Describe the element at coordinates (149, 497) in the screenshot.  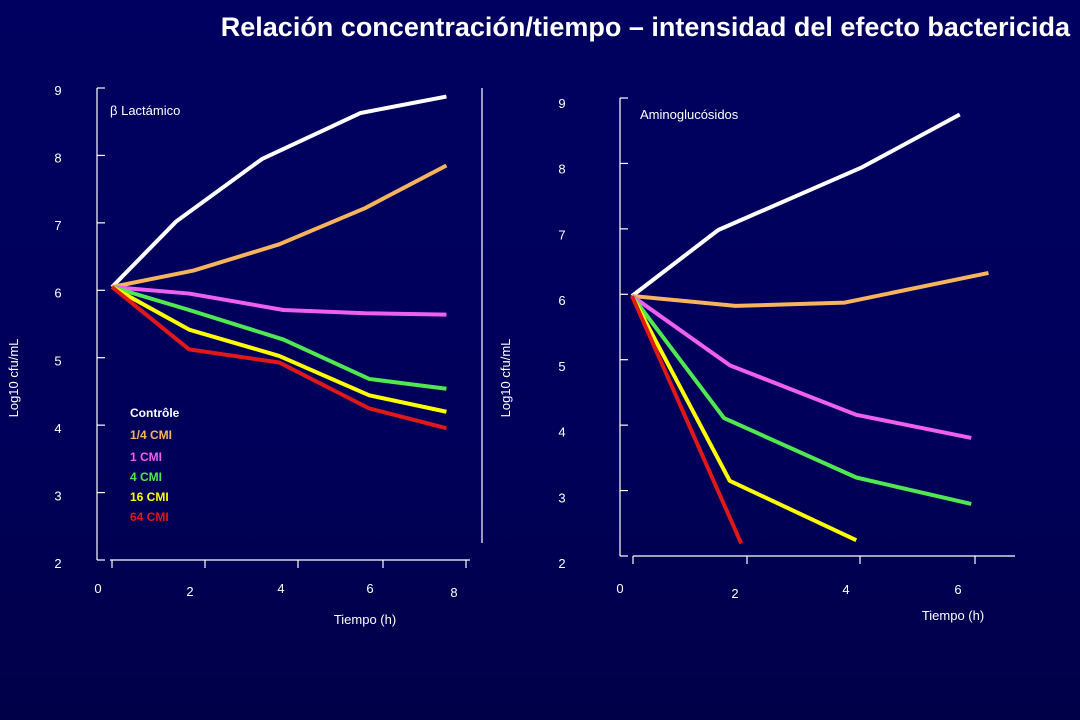
I see `legend-entry: 16 CMI` at that location.